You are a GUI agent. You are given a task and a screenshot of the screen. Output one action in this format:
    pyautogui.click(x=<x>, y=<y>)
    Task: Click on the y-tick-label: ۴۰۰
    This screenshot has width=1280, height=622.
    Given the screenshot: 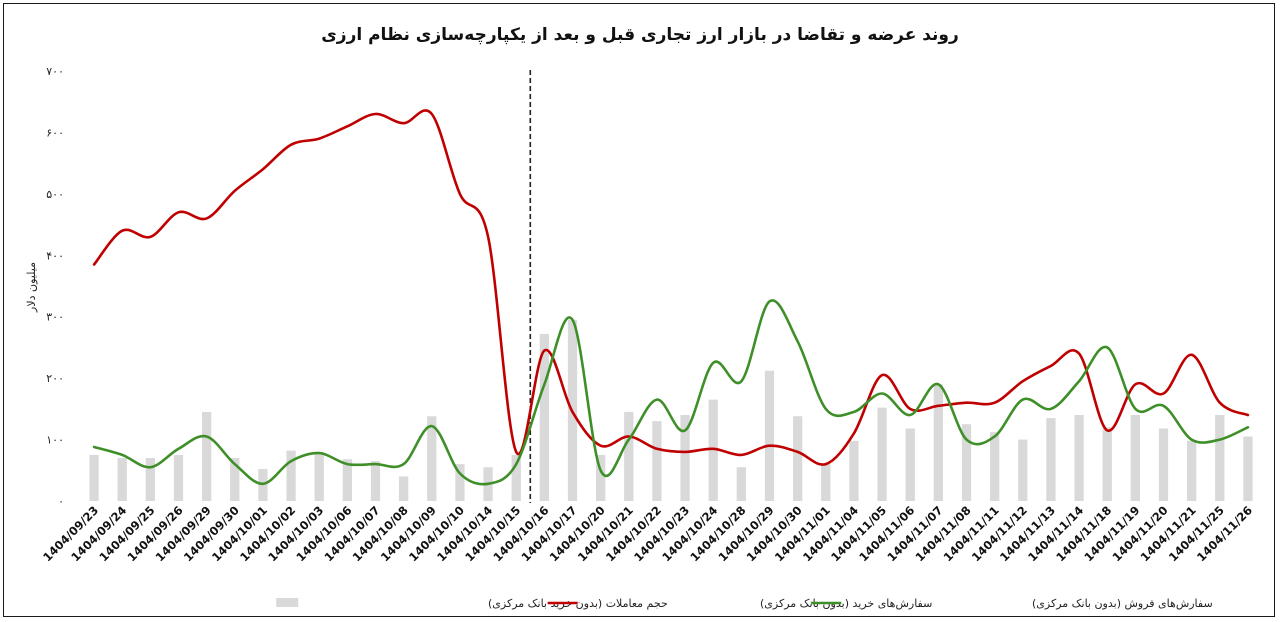 What is the action you would take?
    pyautogui.click(x=55, y=255)
    